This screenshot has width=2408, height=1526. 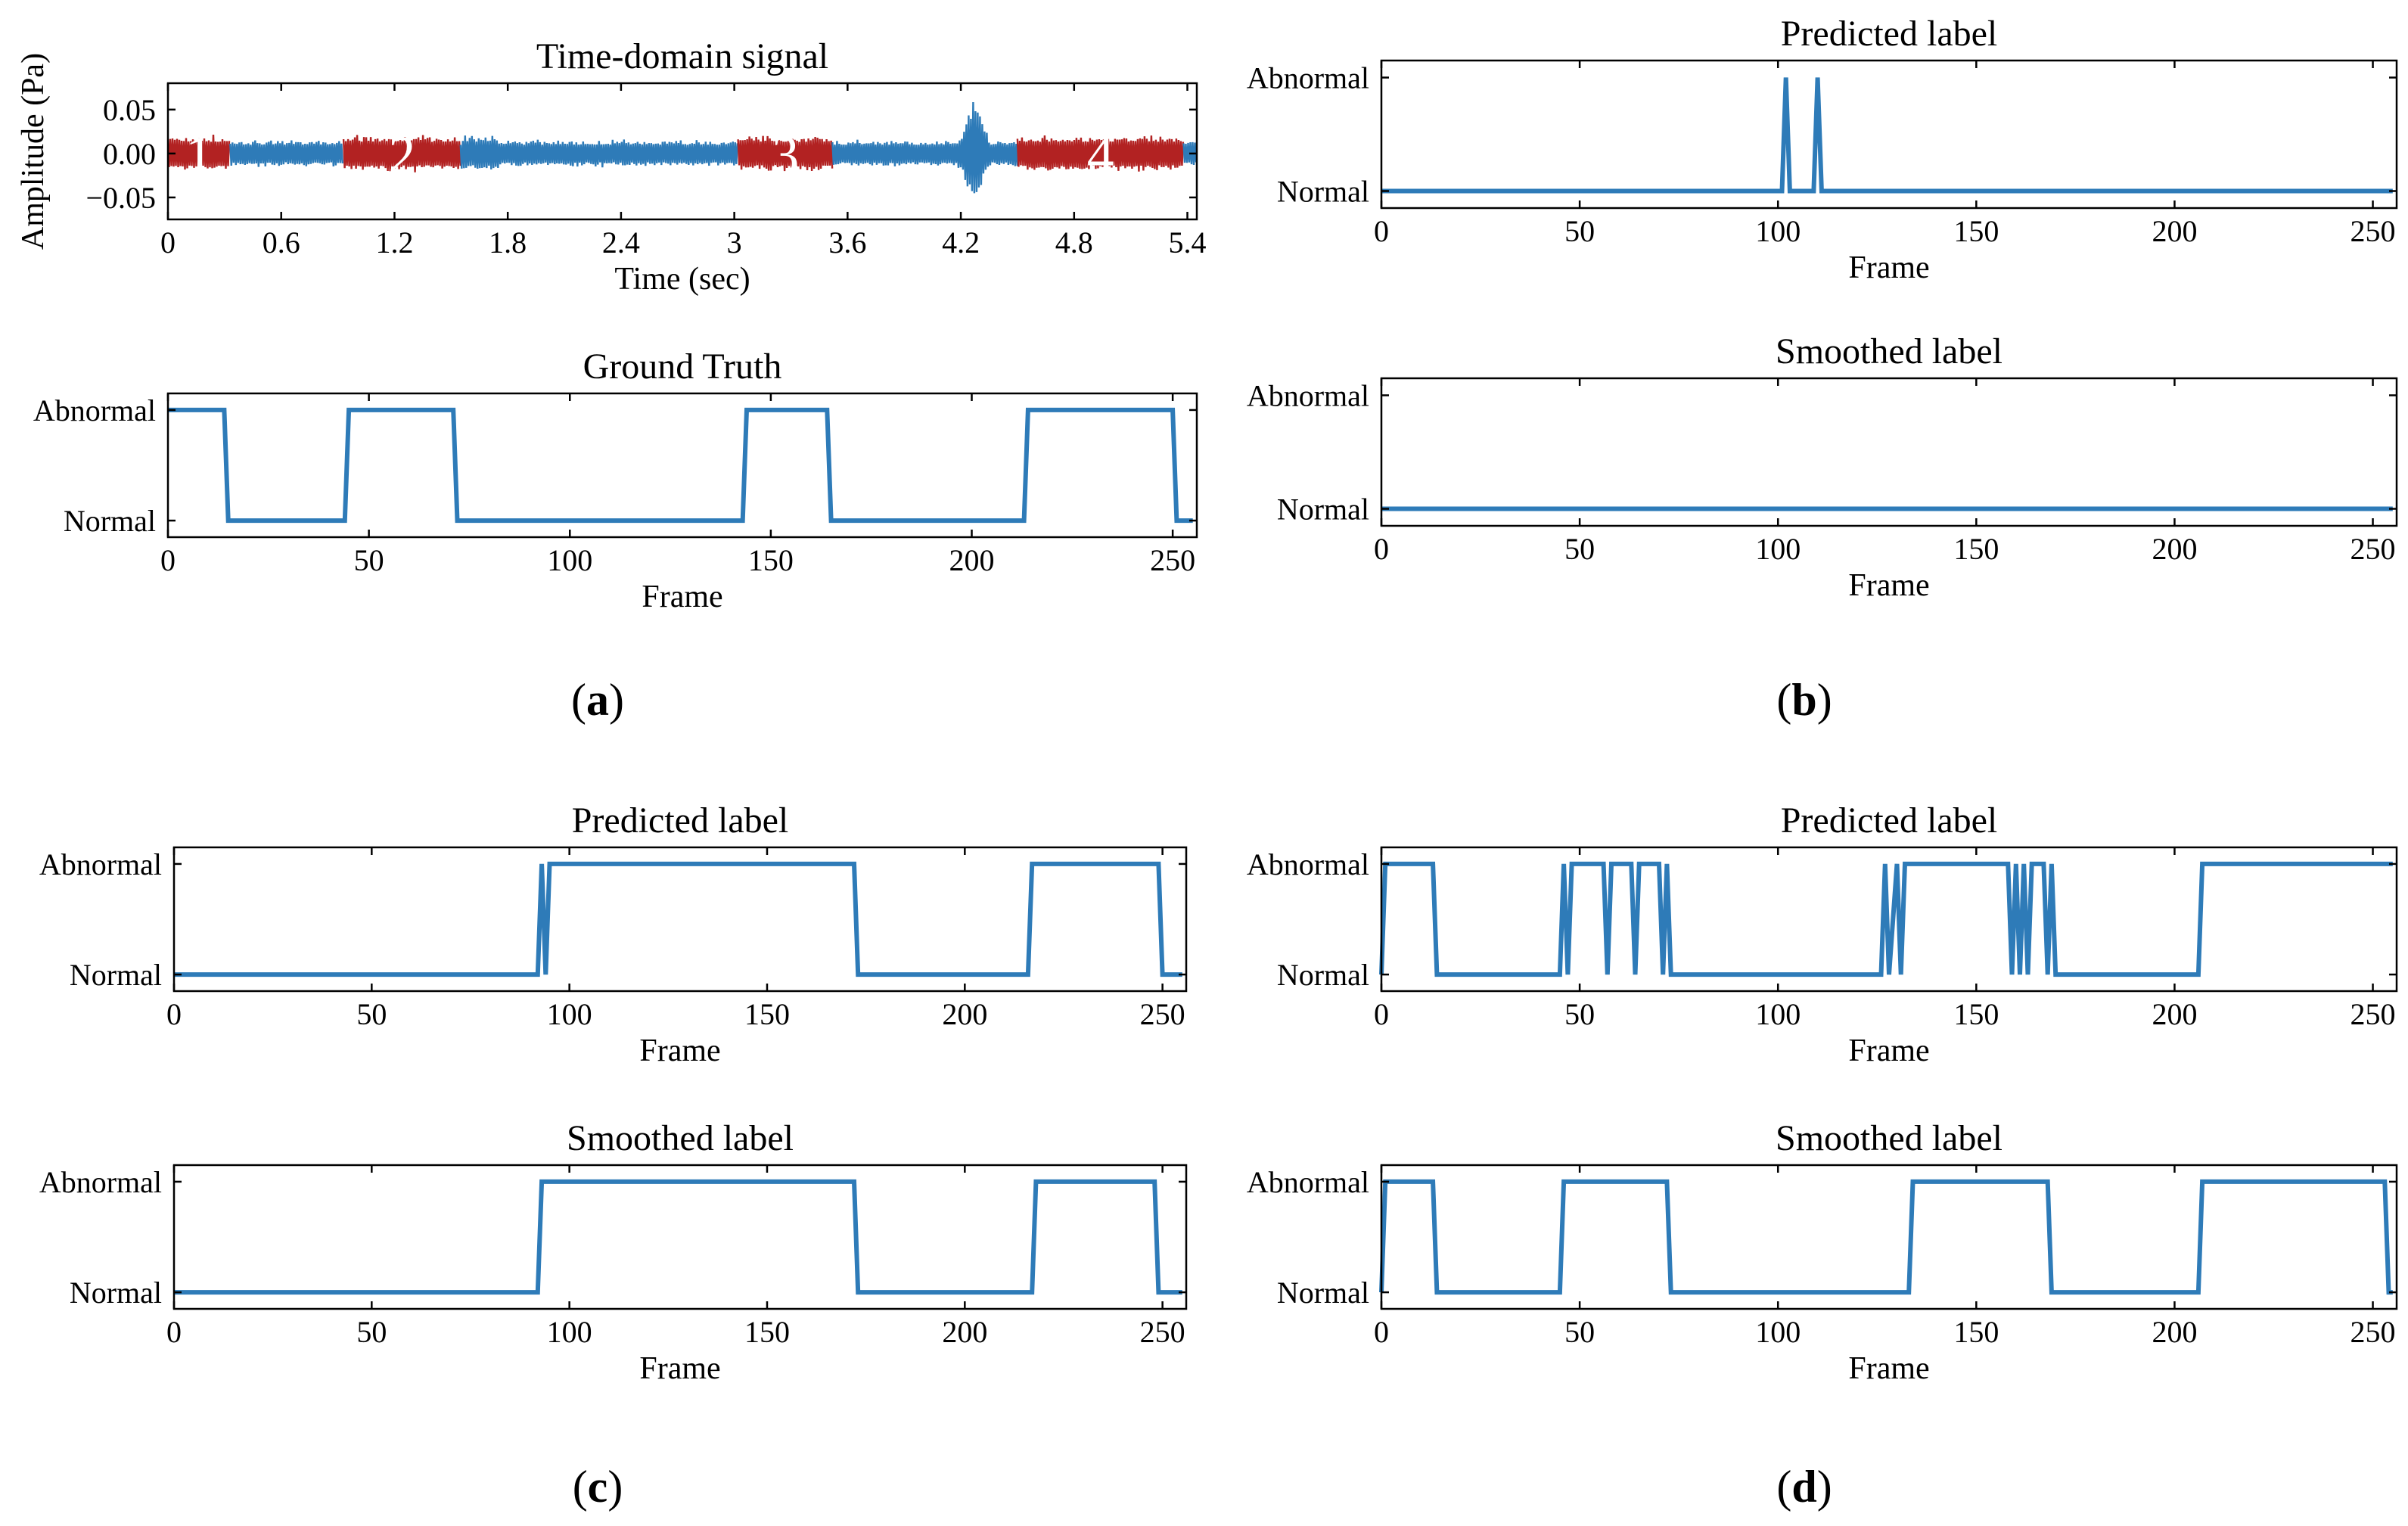 What do you see at coordinates (1804, 700) in the screenshot?
I see `panel-label-b: (b)` at bounding box center [1804, 700].